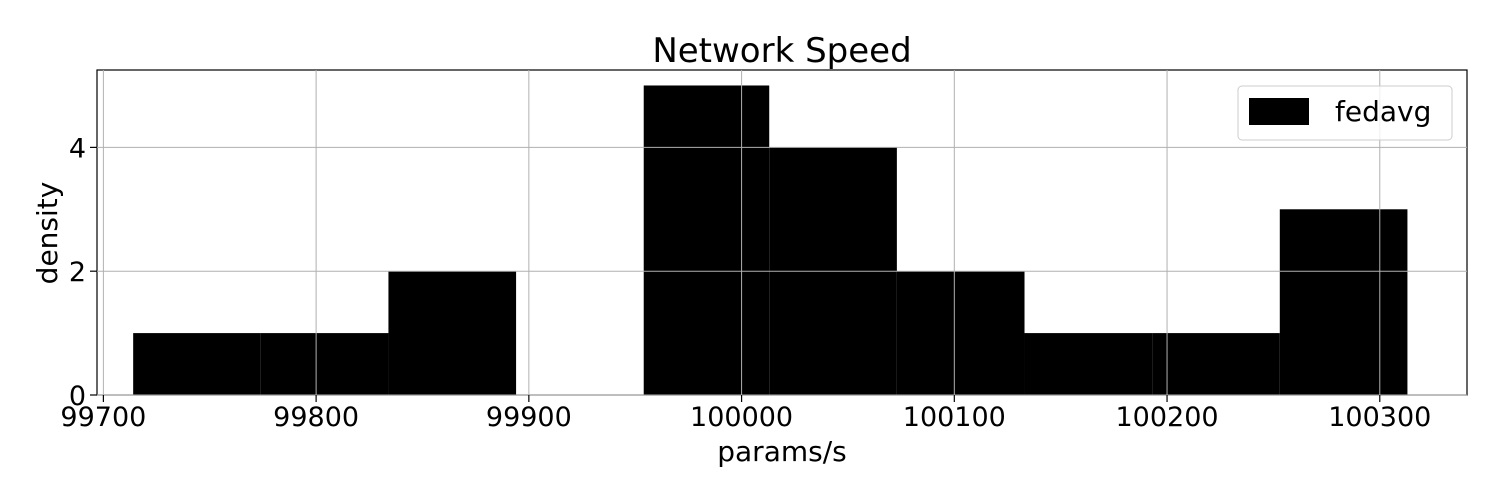 This screenshot has height=500, width=1500. What do you see at coordinates (77, 148) in the screenshot?
I see `y-tick-label-2: 4` at bounding box center [77, 148].